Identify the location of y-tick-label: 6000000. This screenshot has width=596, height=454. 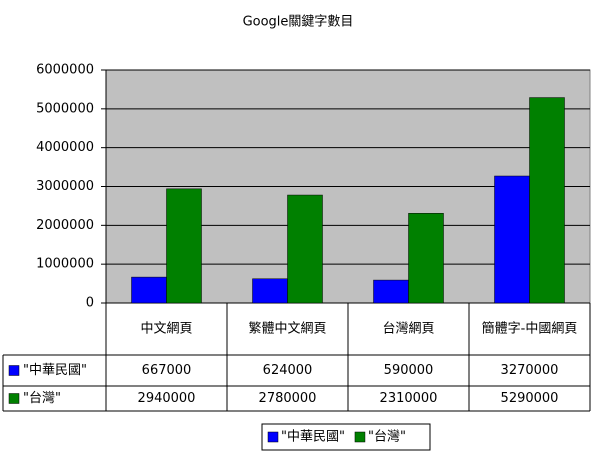
(65, 70).